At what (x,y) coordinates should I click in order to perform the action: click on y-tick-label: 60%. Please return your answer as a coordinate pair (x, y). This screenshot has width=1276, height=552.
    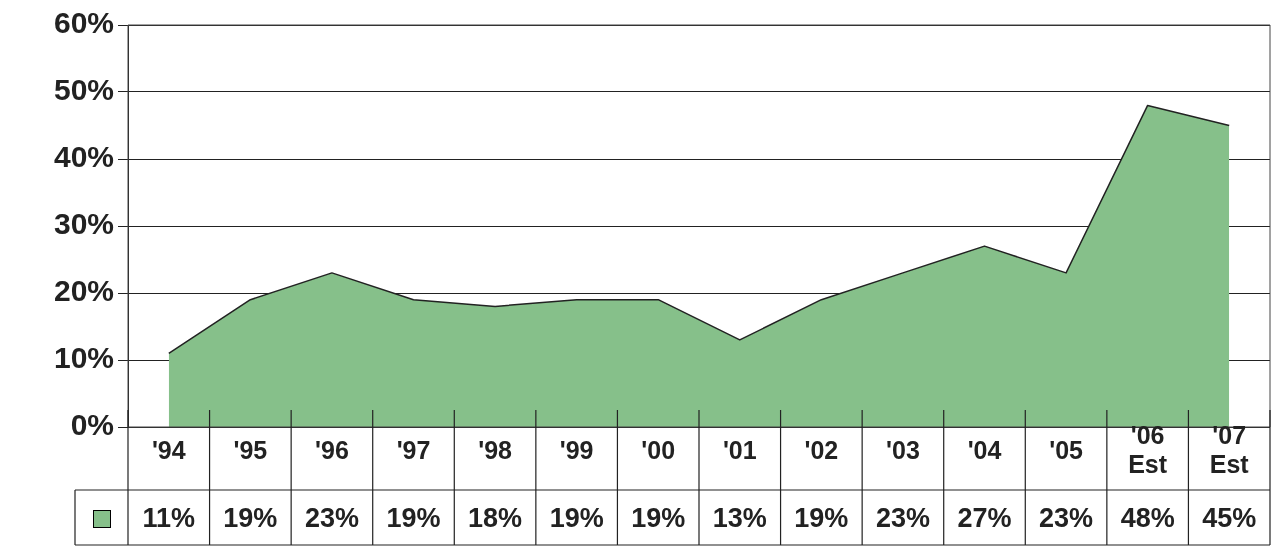
    Looking at the image, I should click on (83, 23).